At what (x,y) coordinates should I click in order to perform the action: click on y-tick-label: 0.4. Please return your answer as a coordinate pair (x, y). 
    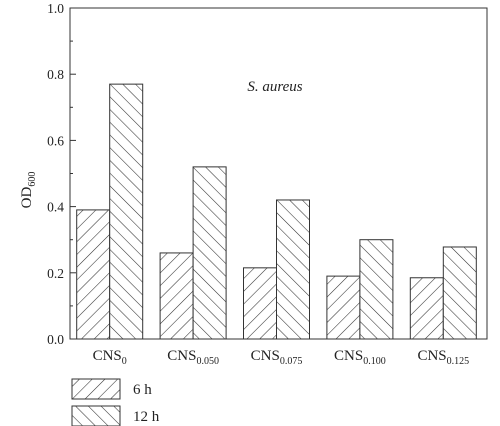
    Looking at the image, I should click on (55, 207).